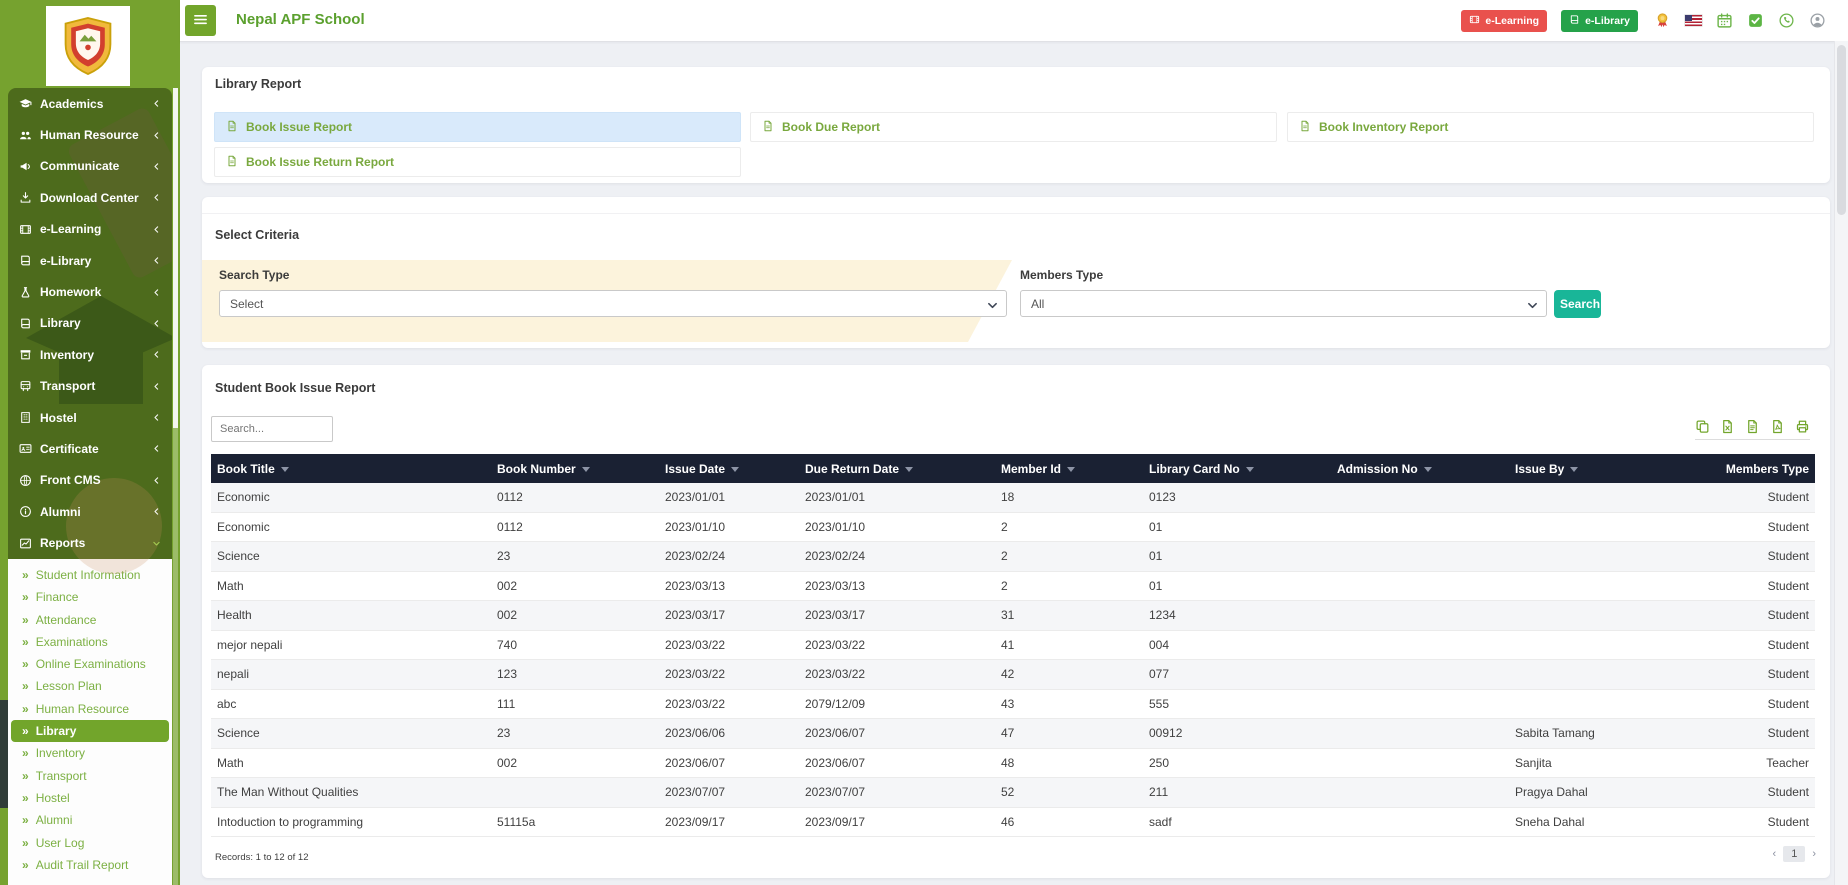  Describe the element at coordinates (4, 754) in the screenshot. I see `sidebar-illustration` at that location.